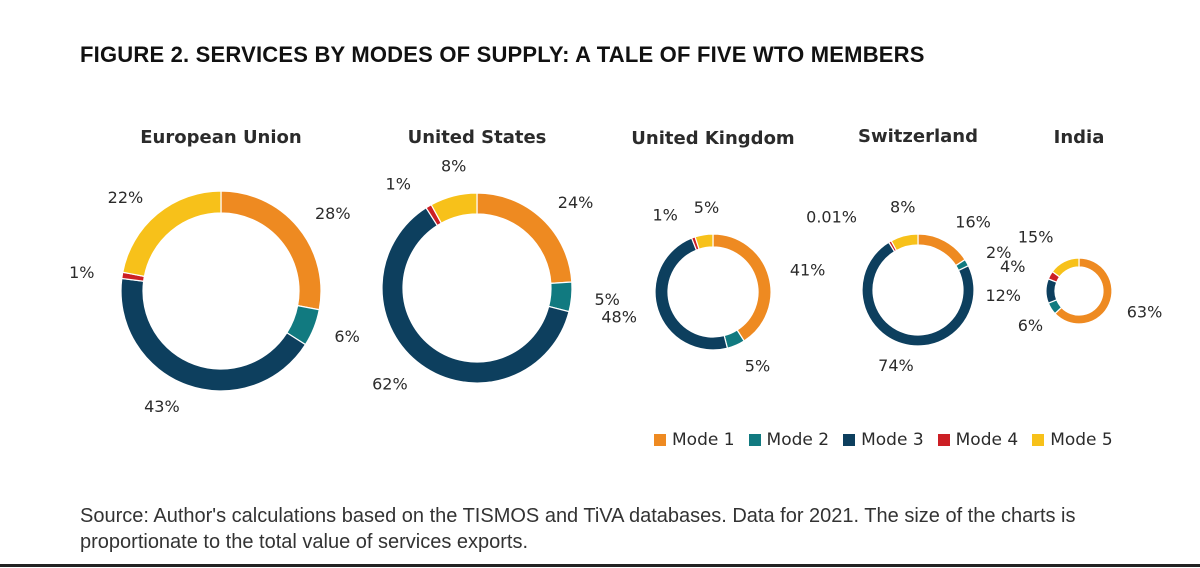 The height and width of the screenshot is (568, 1200). What do you see at coordinates (1030, 325) in the screenshot?
I see `data-label-india-mode-2: 6%` at bounding box center [1030, 325].